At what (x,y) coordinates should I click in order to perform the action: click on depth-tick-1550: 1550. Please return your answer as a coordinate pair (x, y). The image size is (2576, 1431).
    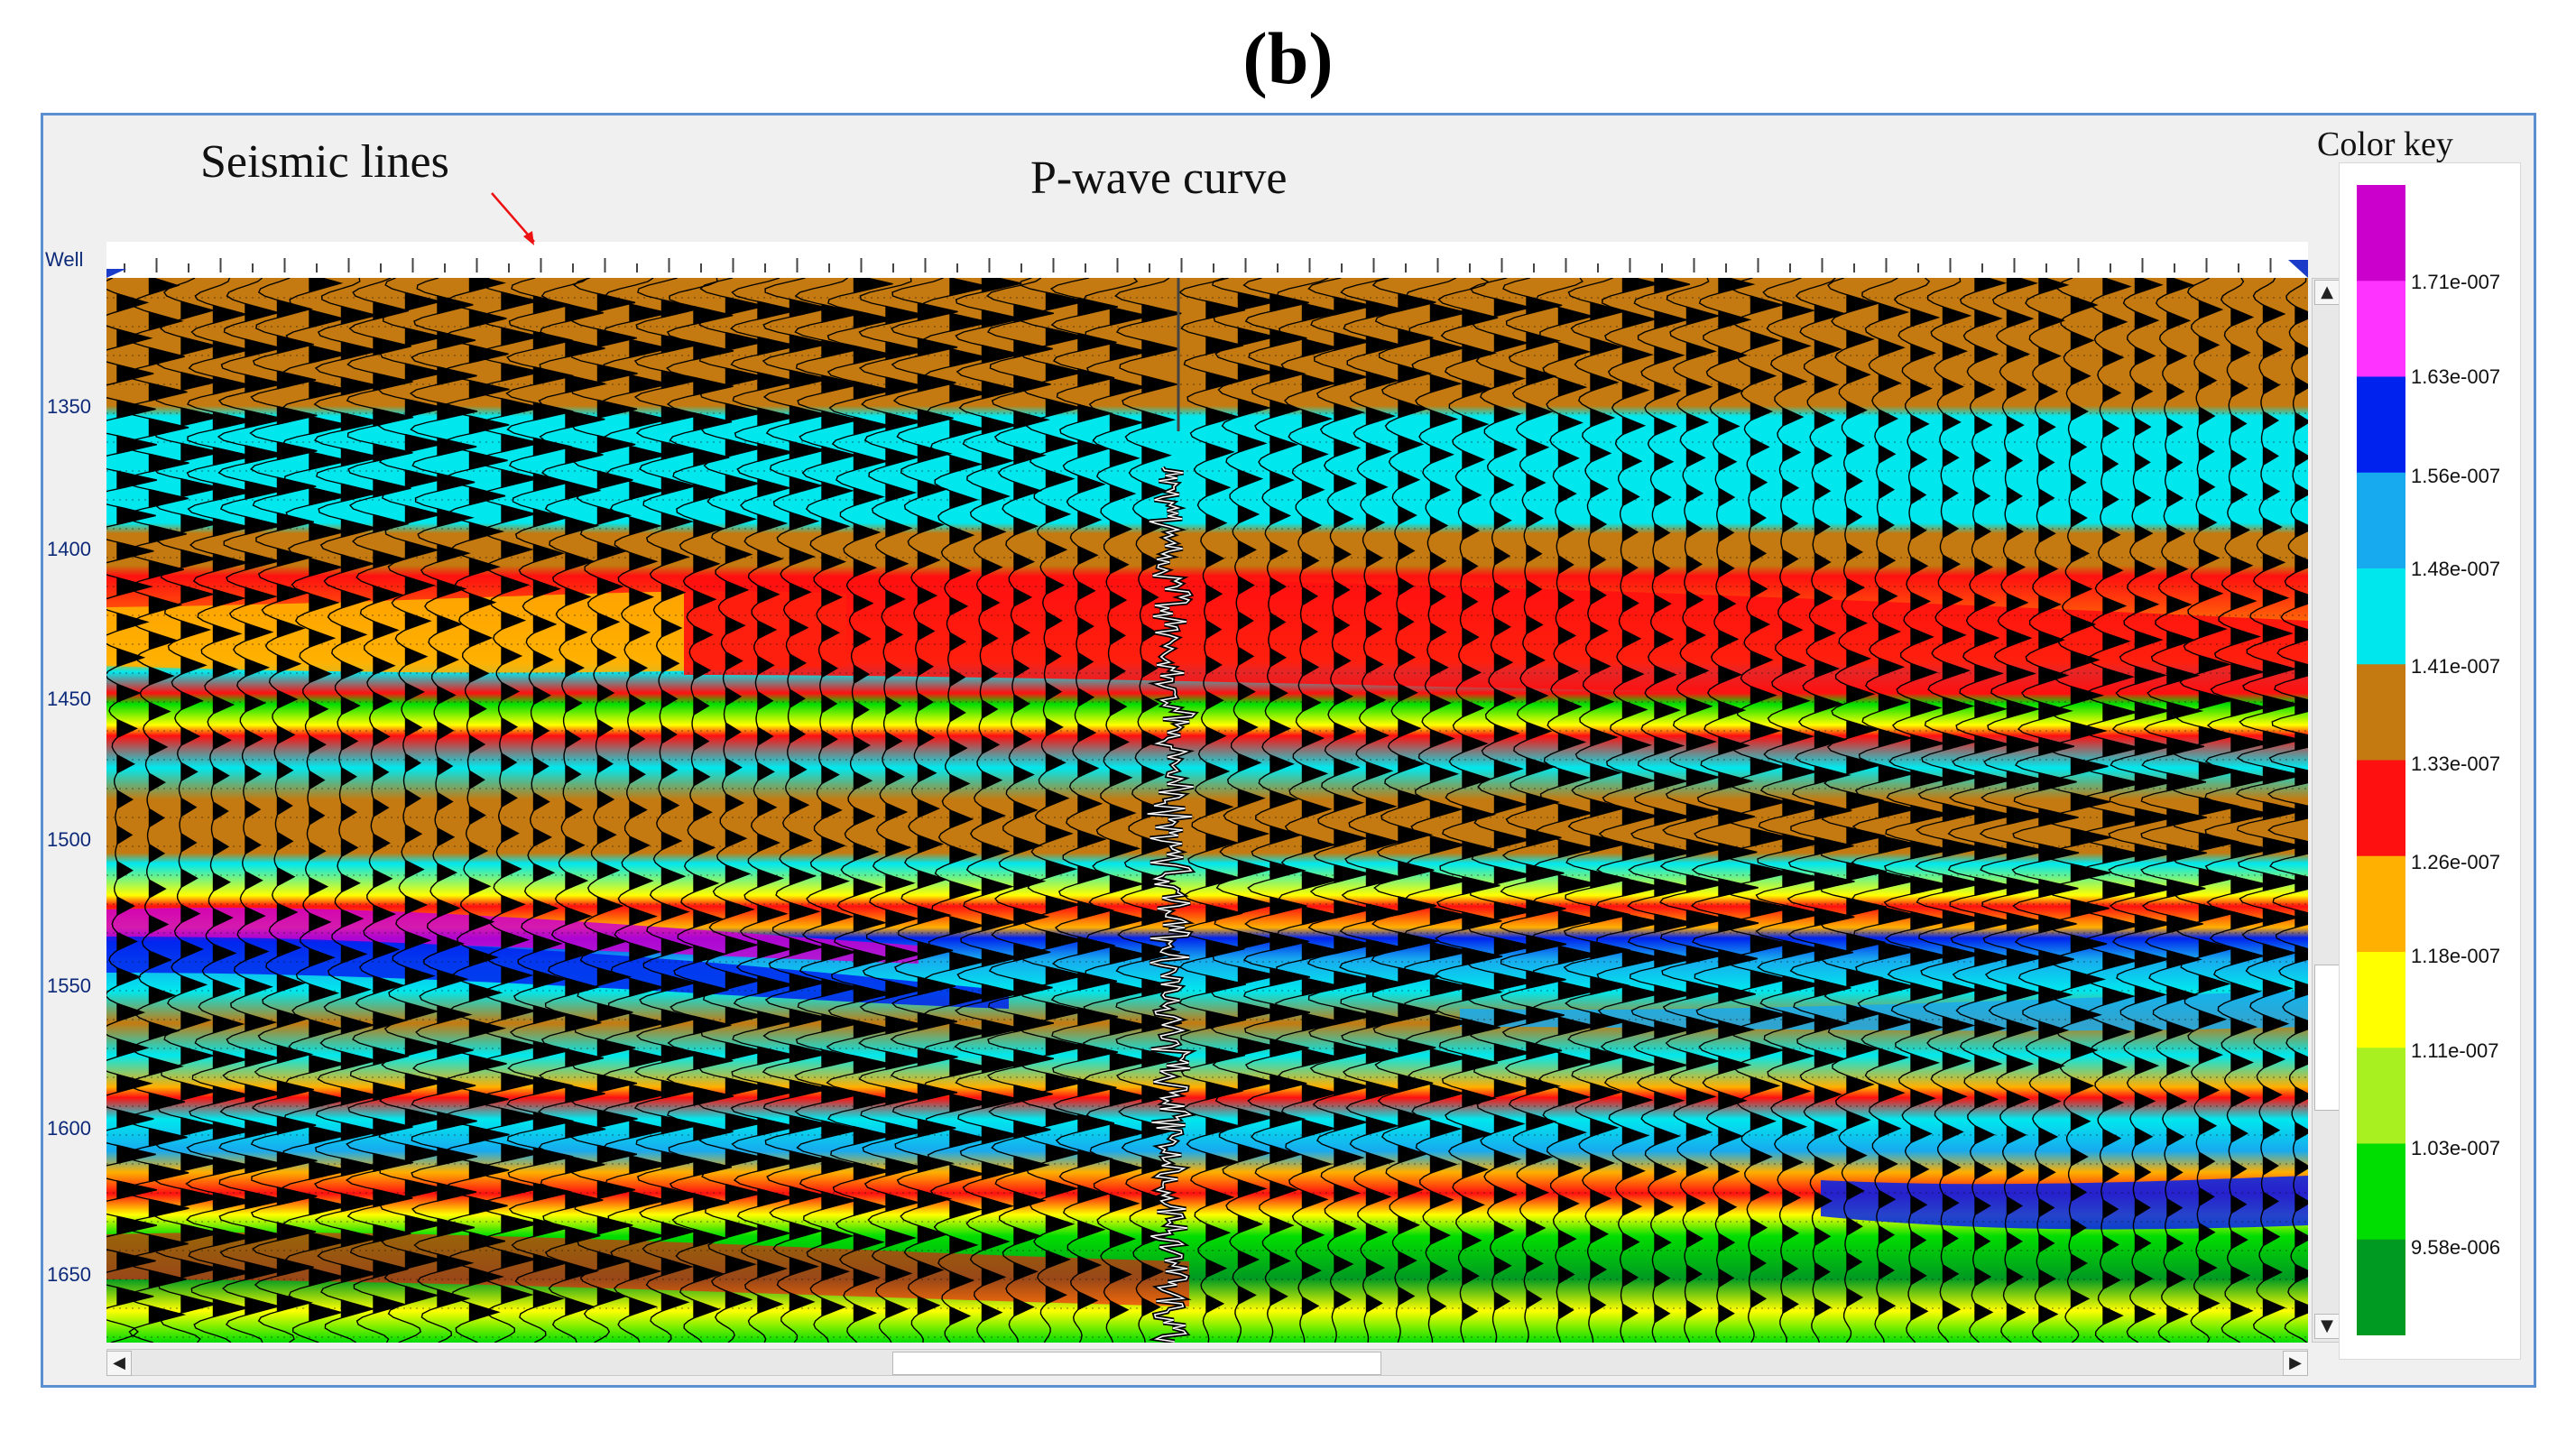
    Looking at the image, I should click on (69, 985).